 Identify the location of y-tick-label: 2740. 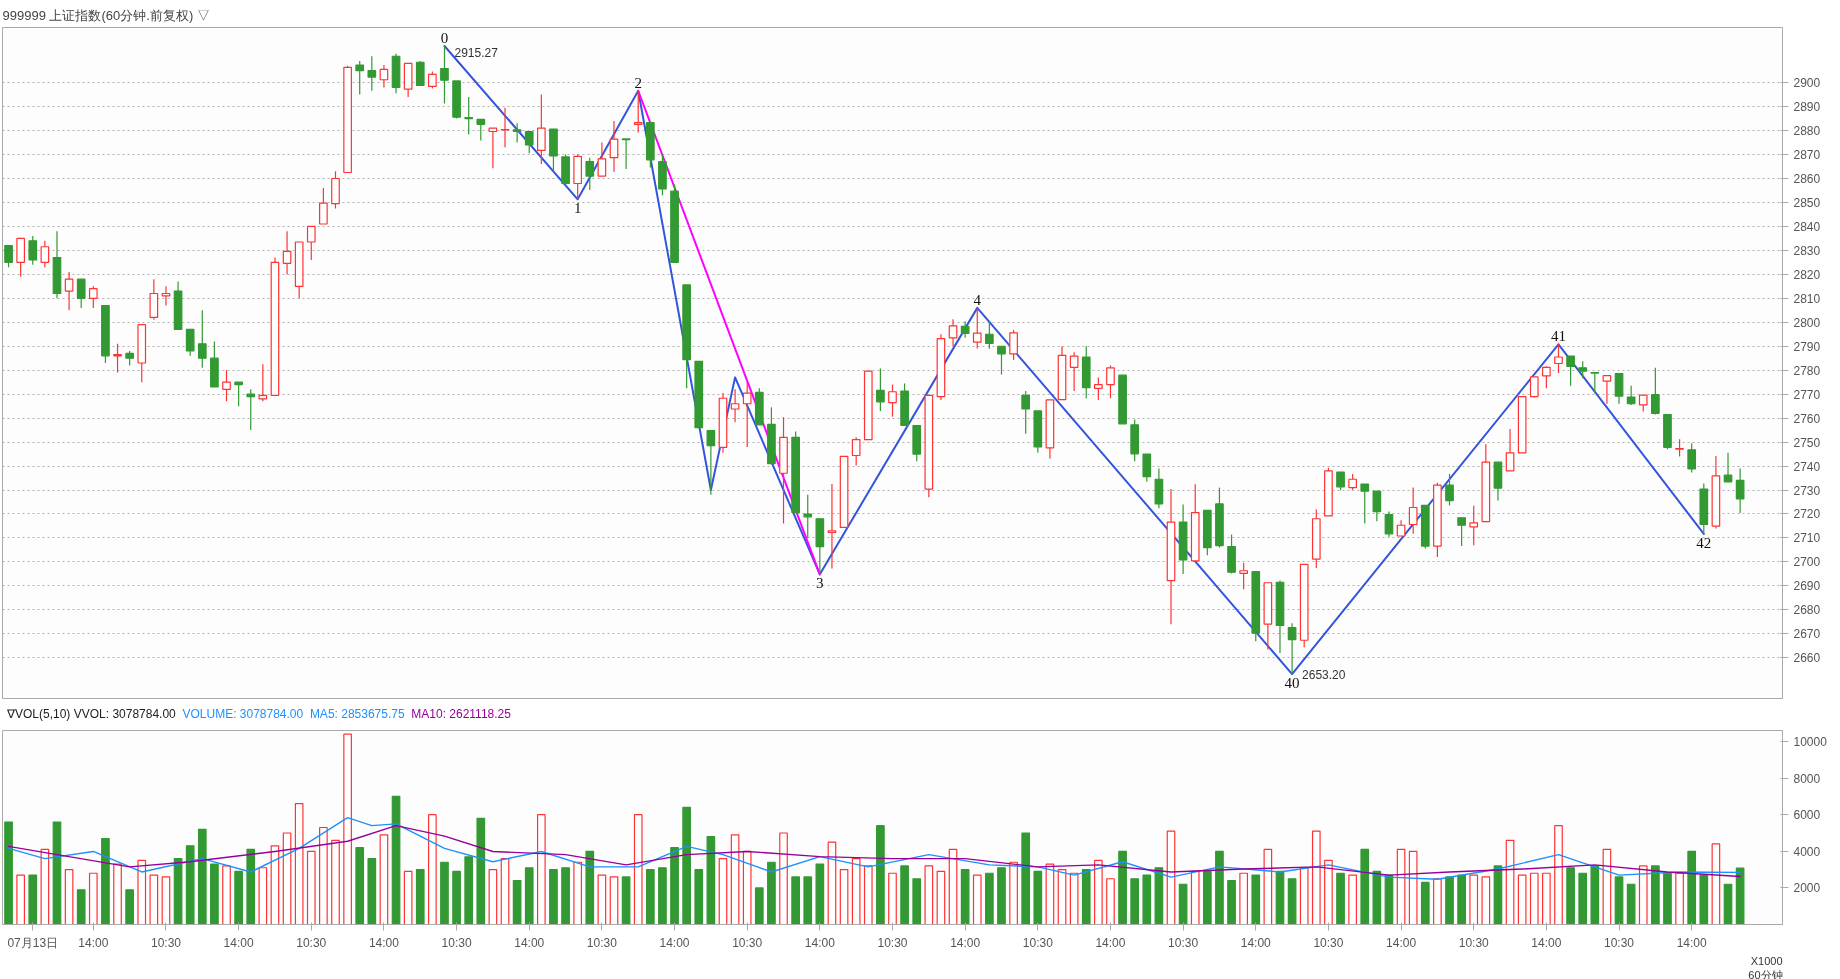
(1807, 466).